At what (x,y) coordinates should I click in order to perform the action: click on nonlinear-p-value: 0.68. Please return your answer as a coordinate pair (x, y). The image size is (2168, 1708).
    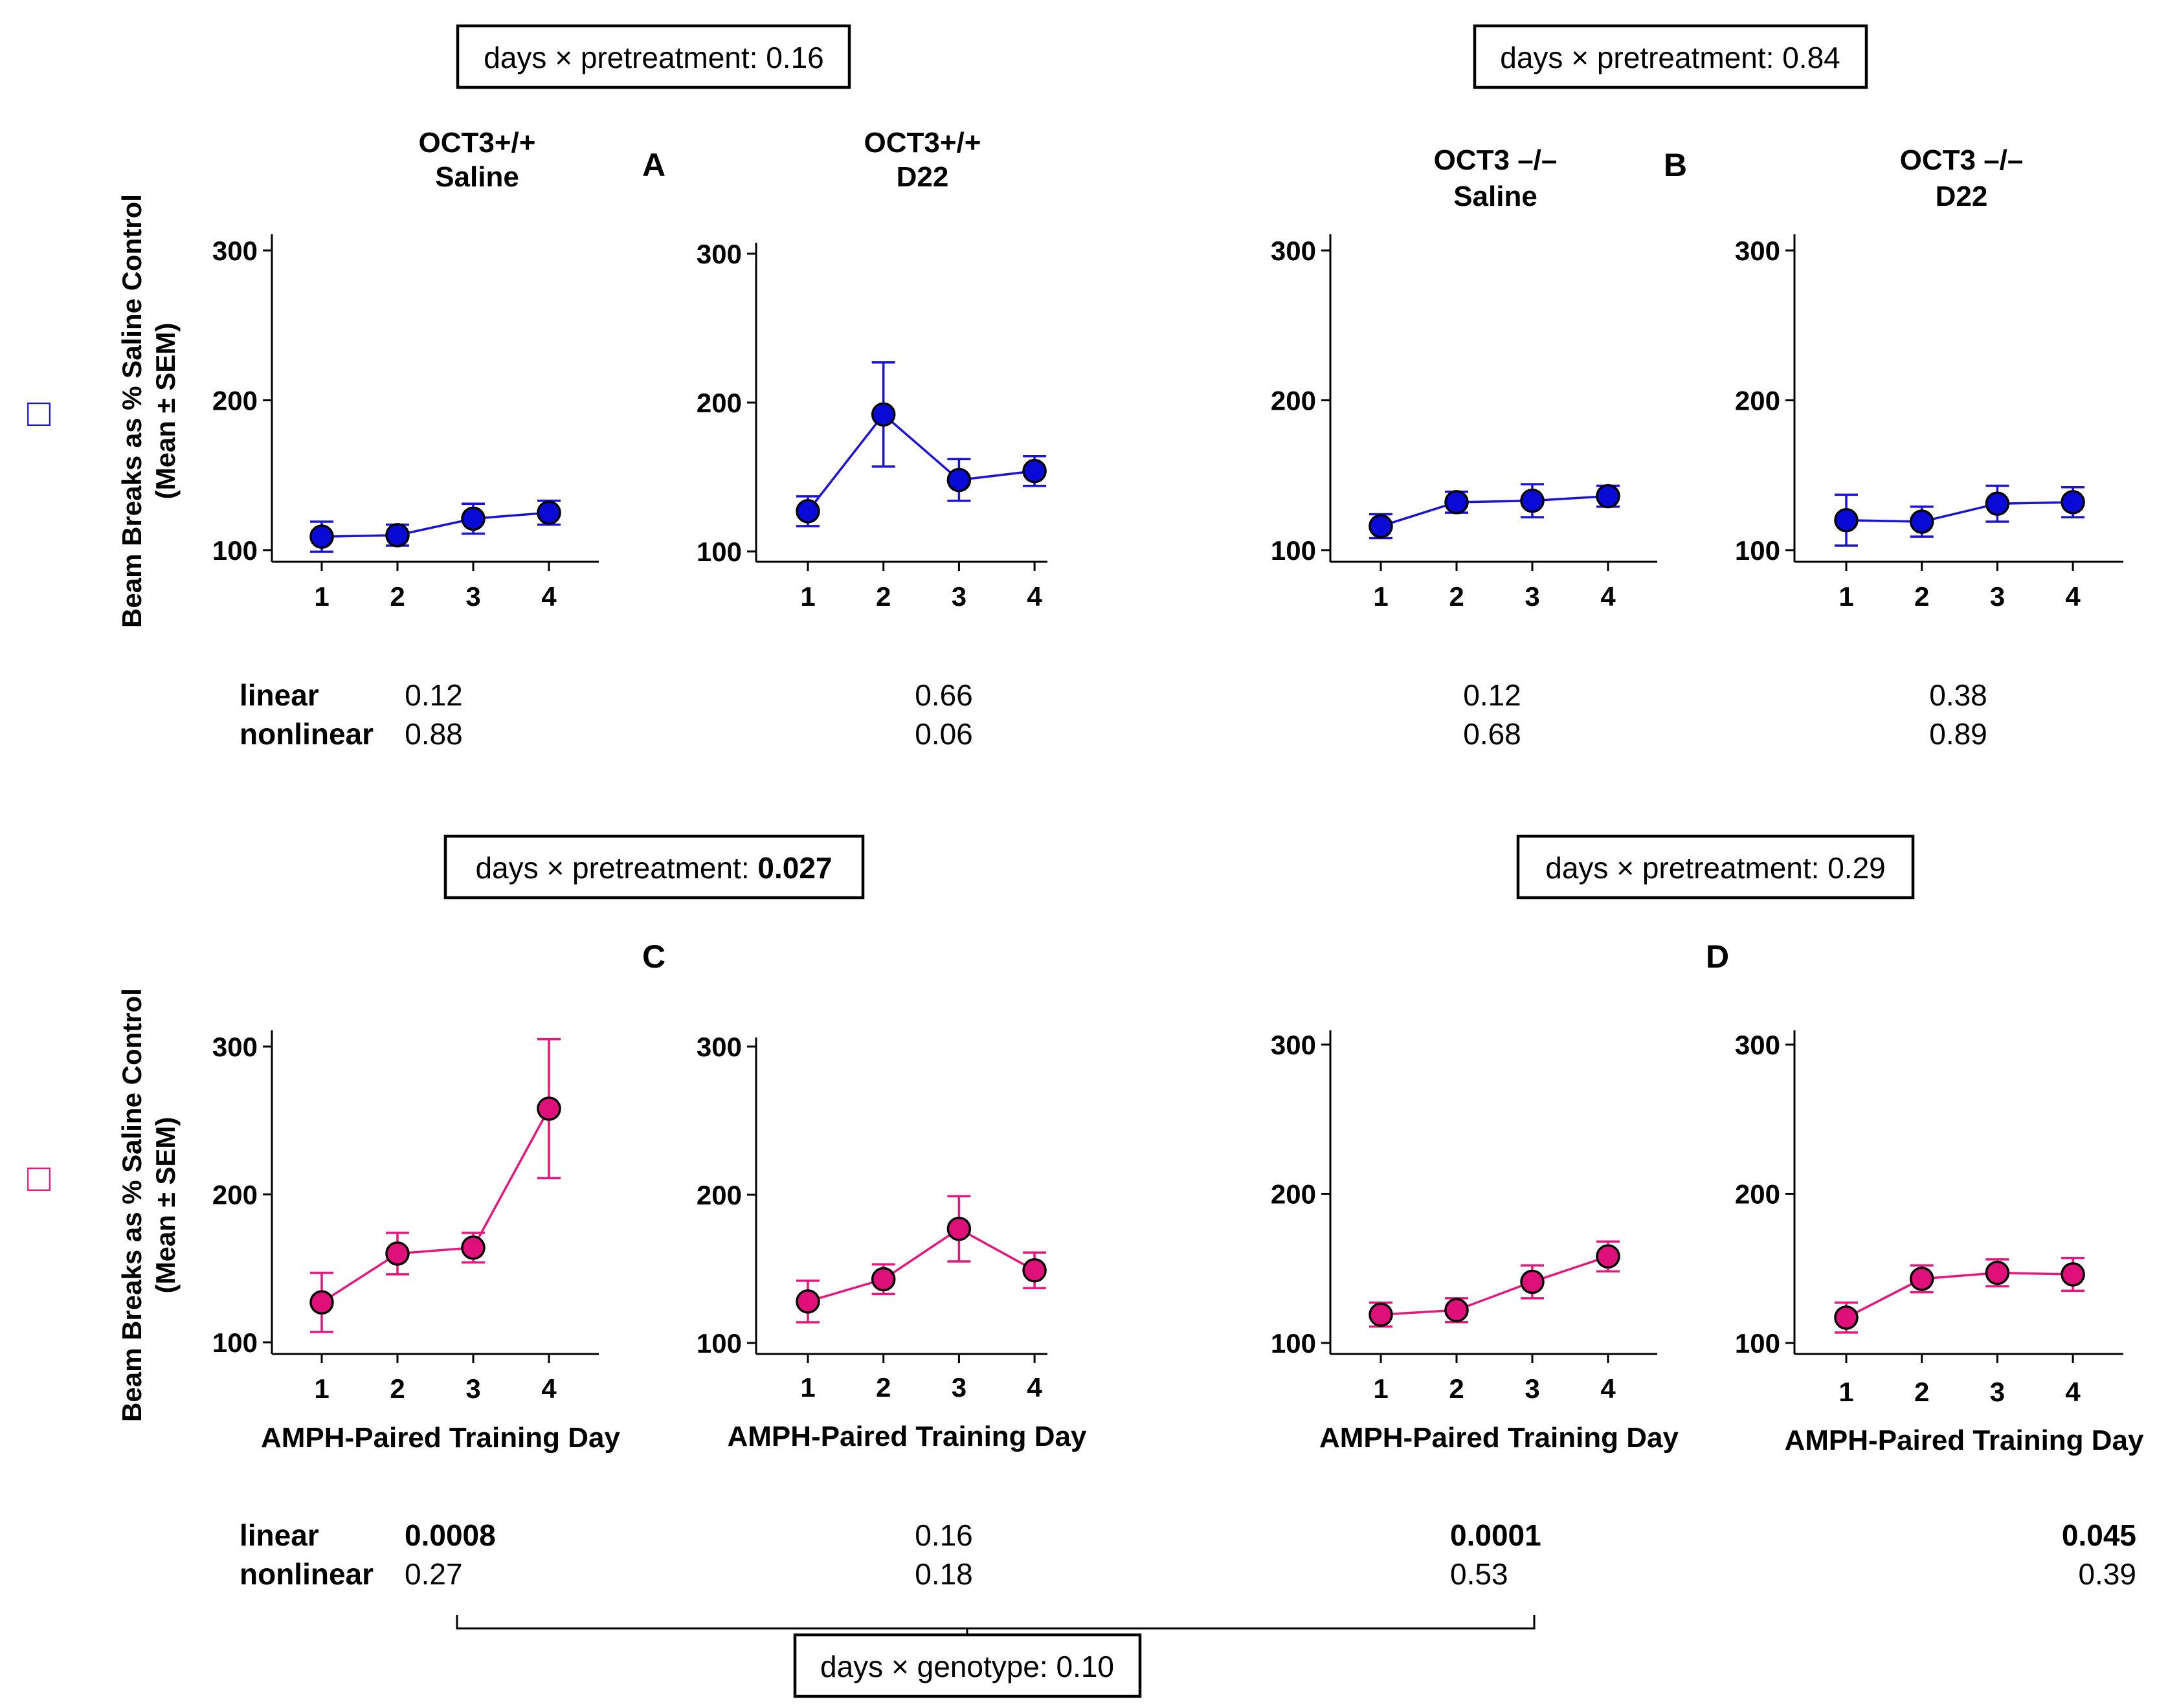
    Looking at the image, I should click on (1492, 734).